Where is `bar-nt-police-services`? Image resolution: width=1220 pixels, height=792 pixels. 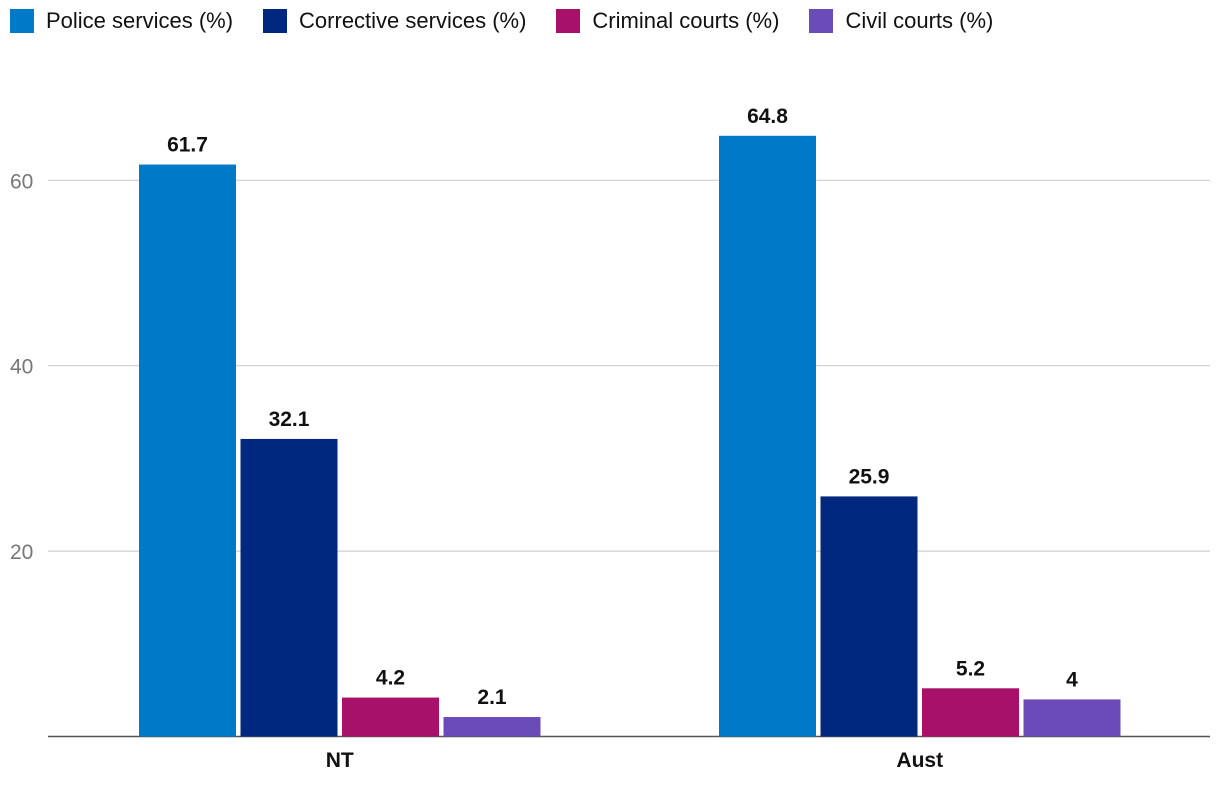 bar-nt-police-services is located at coordinates (187, 450).